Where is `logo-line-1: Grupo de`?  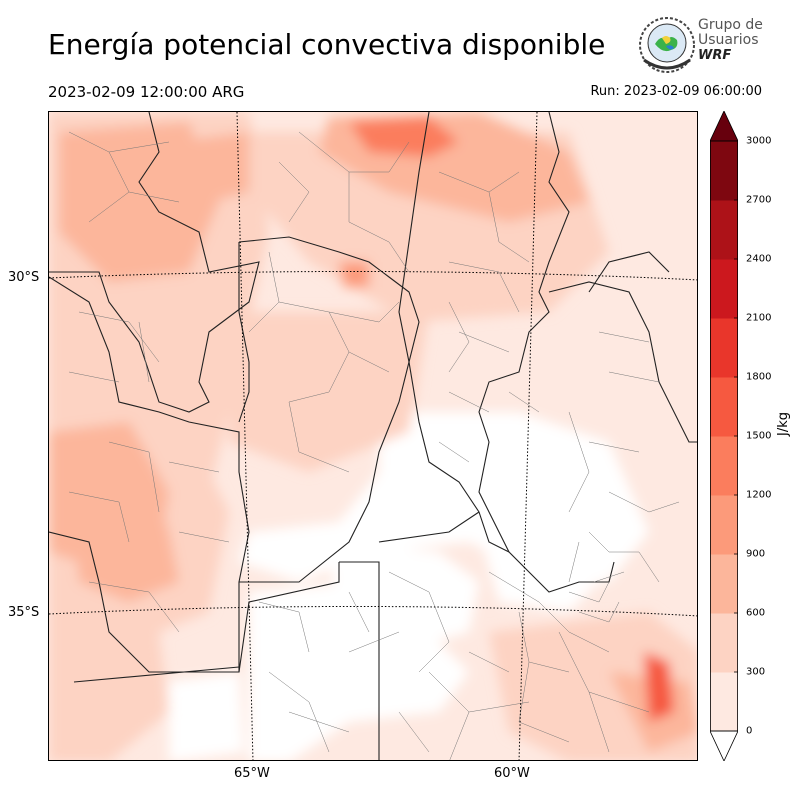 logo-line-1: Grupo de is located at coordinates (730, 25).